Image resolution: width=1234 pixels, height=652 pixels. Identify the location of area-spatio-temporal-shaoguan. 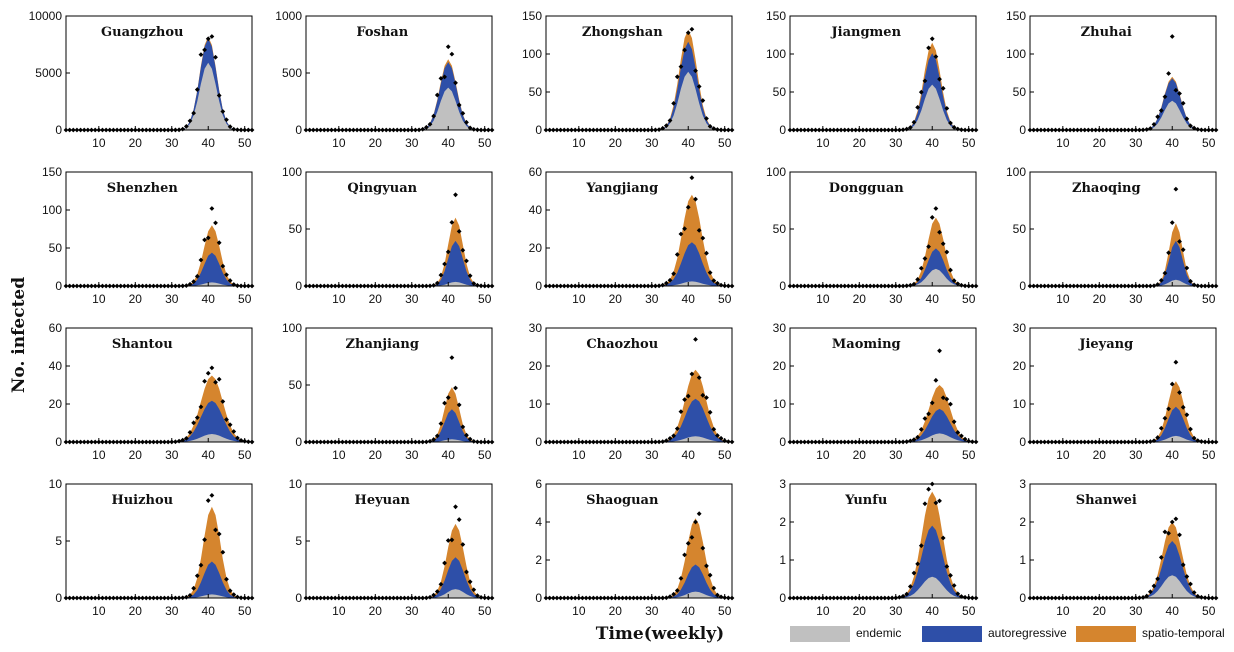
(639, 558).